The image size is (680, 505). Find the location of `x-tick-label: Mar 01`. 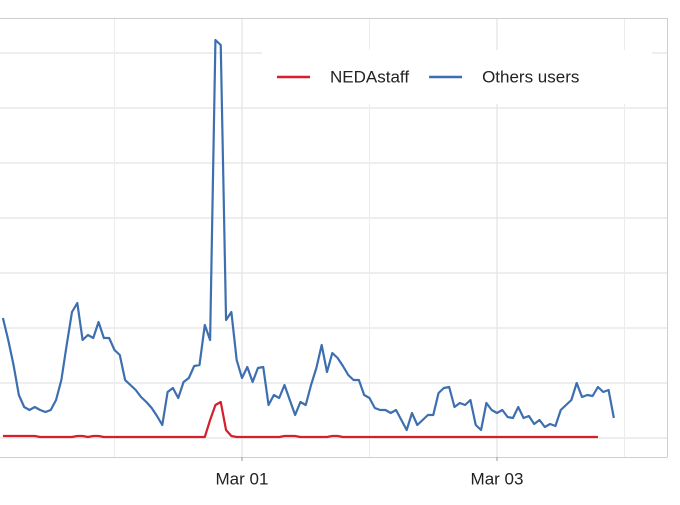

x-tick-label: Mar 01 is located at coordinates (242, 478).